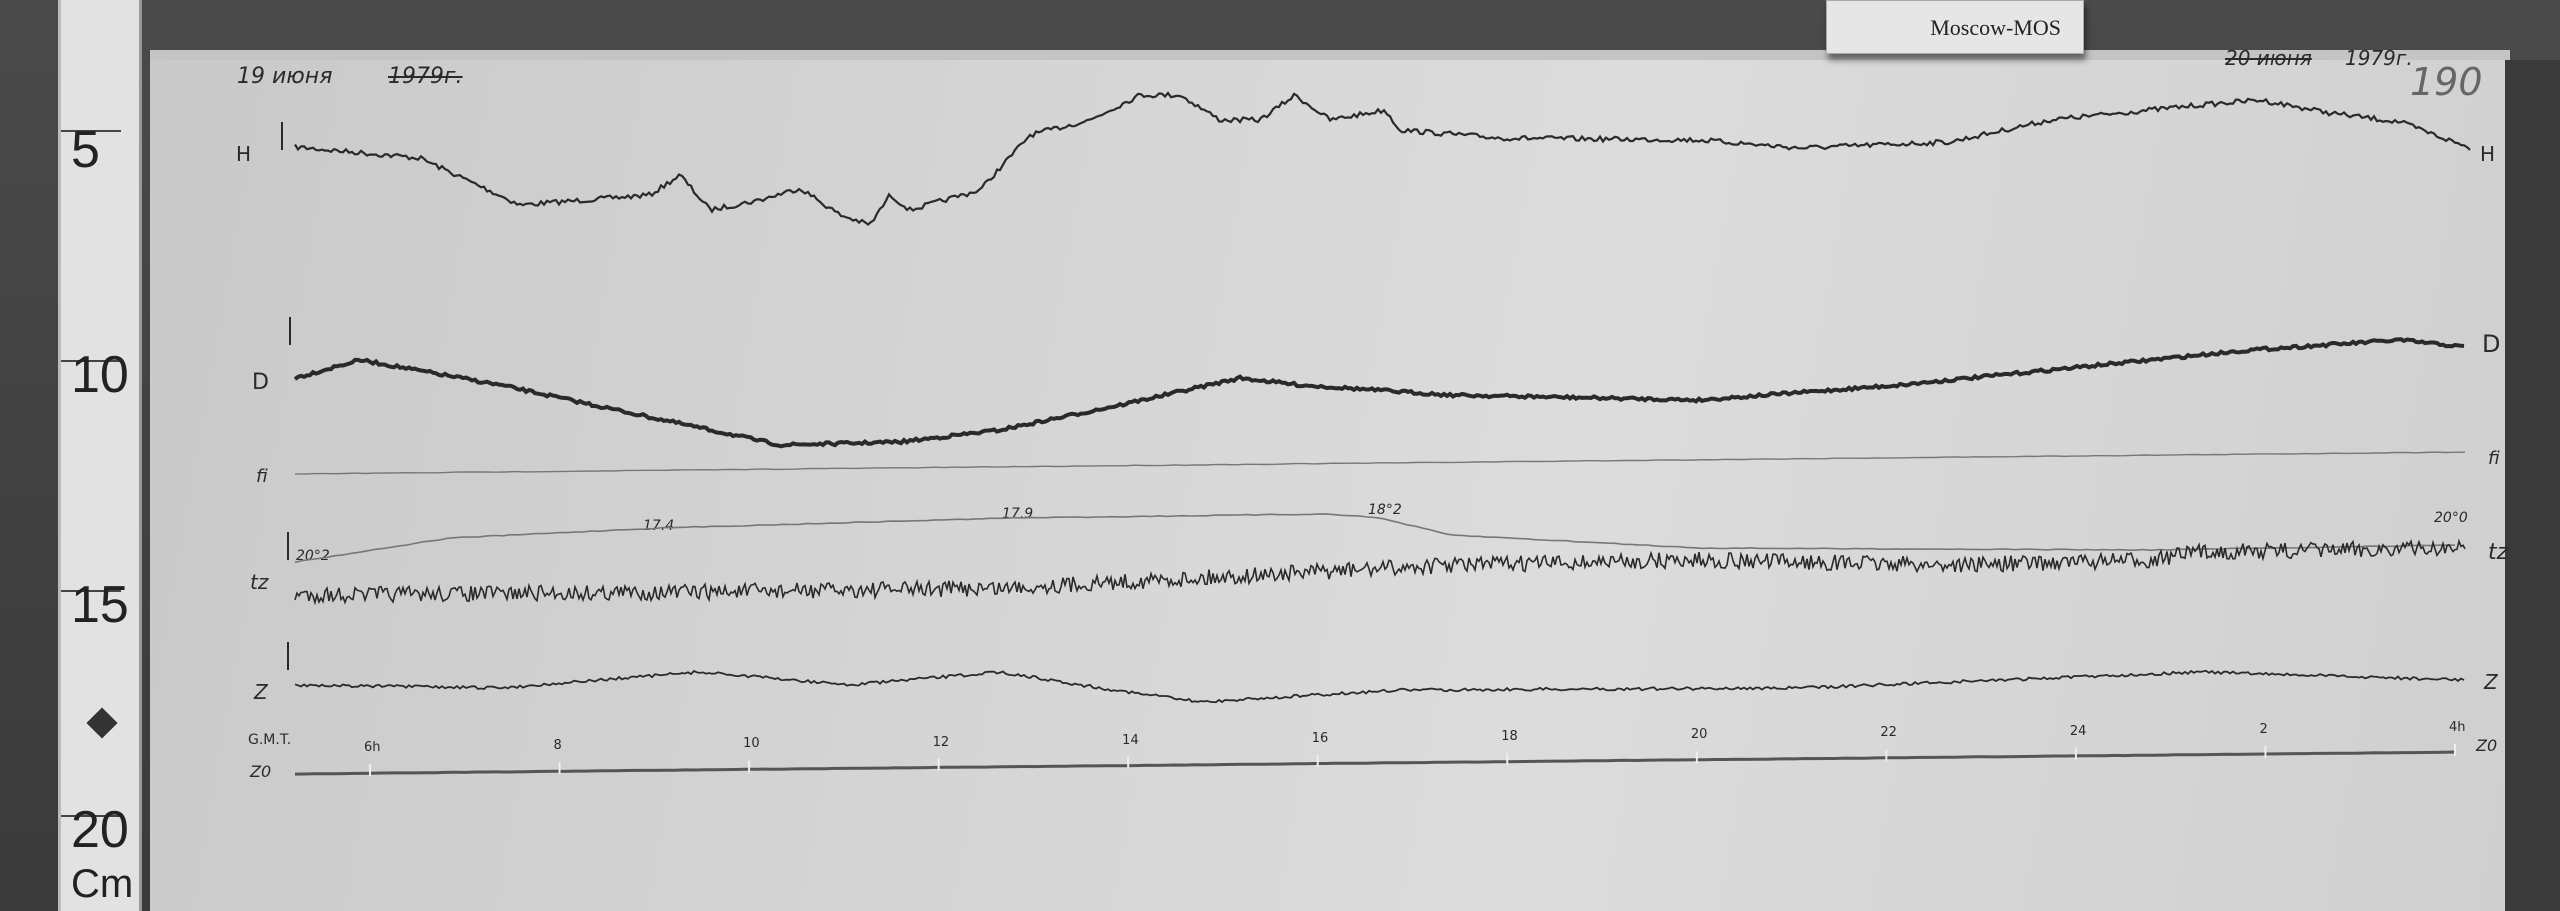 The height and width of the screenshot is (911, 2560). What do you see at coordinates (2457, 727) in the screenshot?
I see `time-tick-label: 4h` at bounding box center [2457, 727].